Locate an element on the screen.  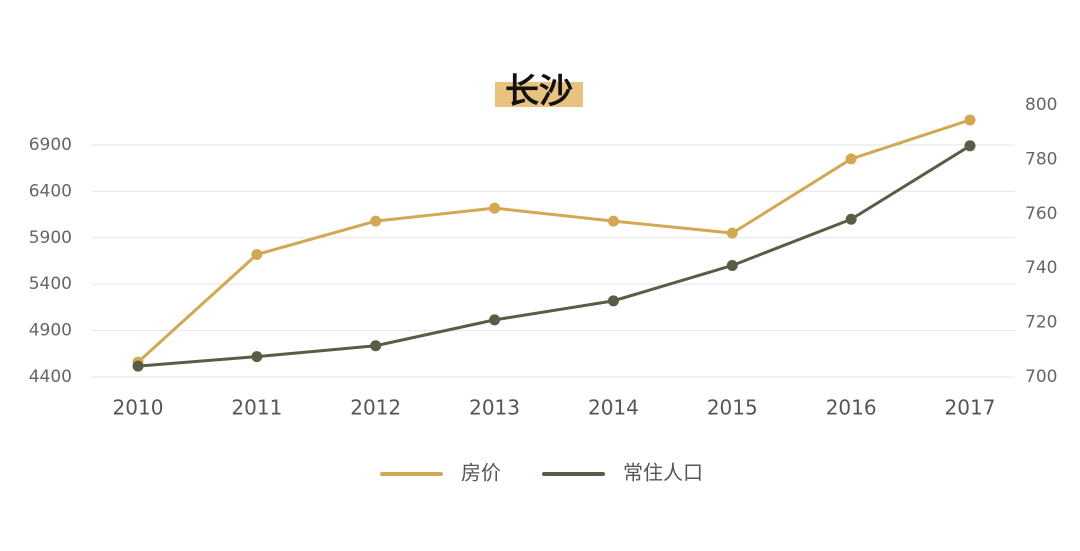
legend: 房价 常住人口 is located at coordinates (541, 473).